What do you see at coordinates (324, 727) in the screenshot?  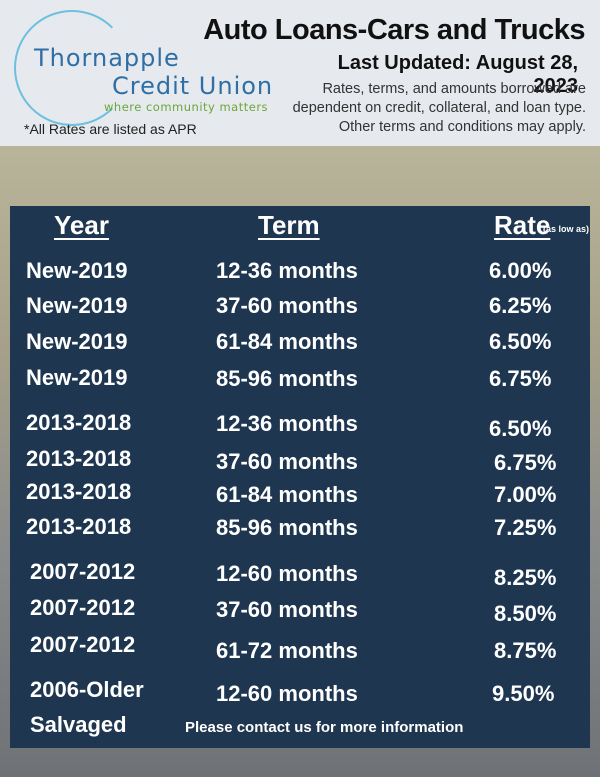 I see `salvaged-contact-note: Please contact us for more information` at bounding box center [324, 727].